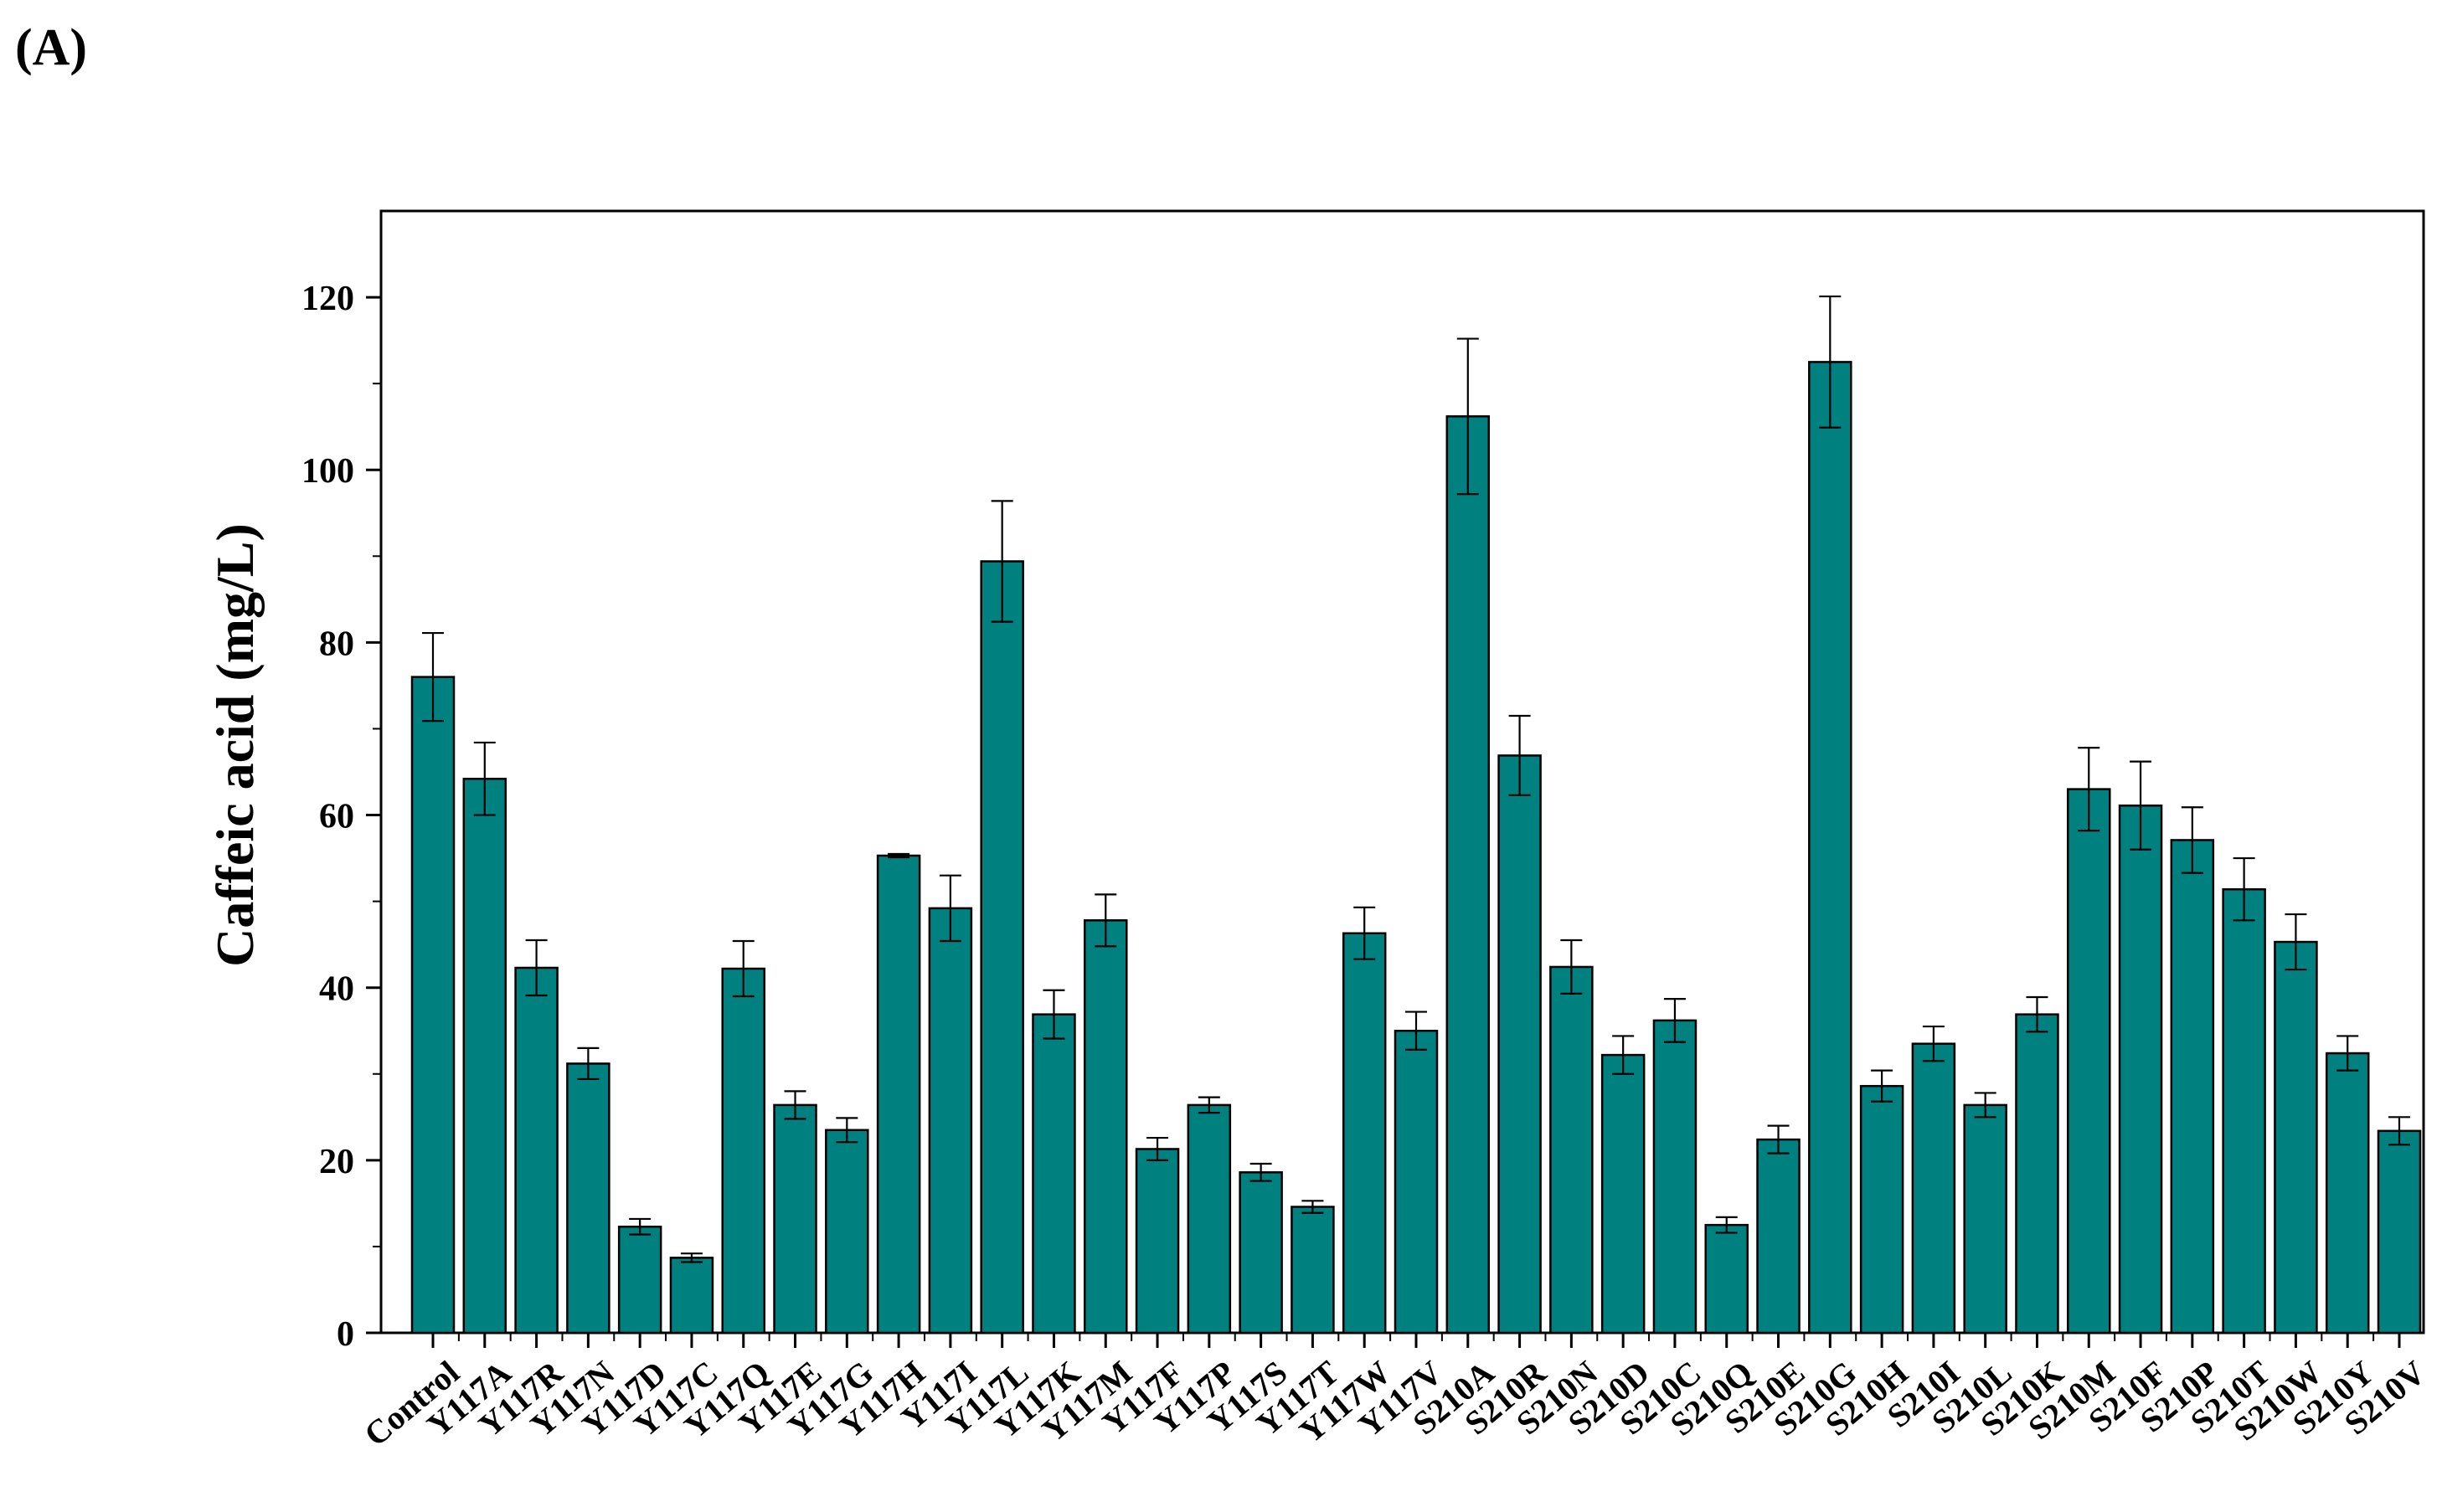  What do you see at coordinates (1726, 1279) in the screenshot?
I see `bar-S210Q` at bounding box center [1726, 1279].